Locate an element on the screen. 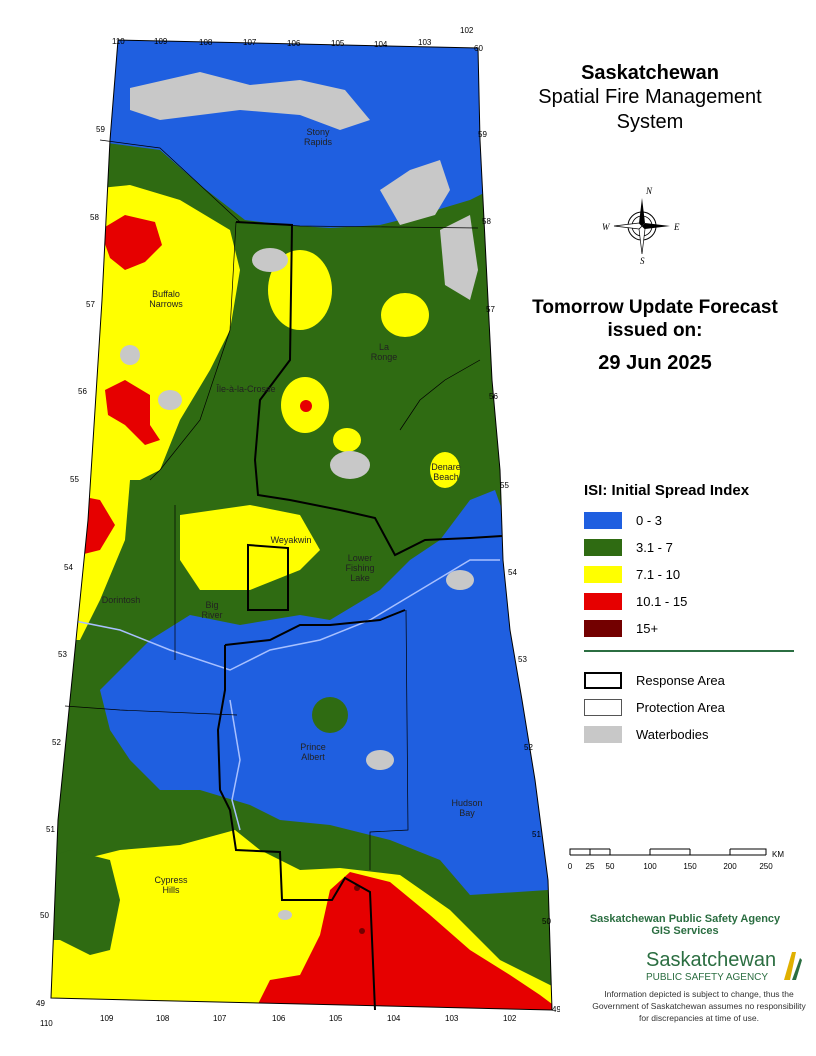 The image size is (816, 1056). forecast-date: 29 Jun 2025 is located at coordinates (655, 363).